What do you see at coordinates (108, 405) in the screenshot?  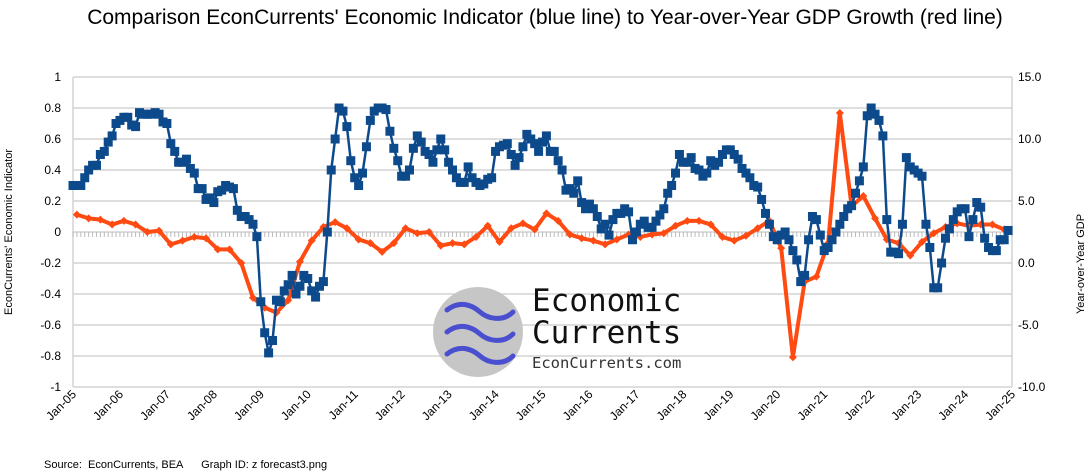 I see `x-tick-label: Jan-06` at bounding box center [108, 405].